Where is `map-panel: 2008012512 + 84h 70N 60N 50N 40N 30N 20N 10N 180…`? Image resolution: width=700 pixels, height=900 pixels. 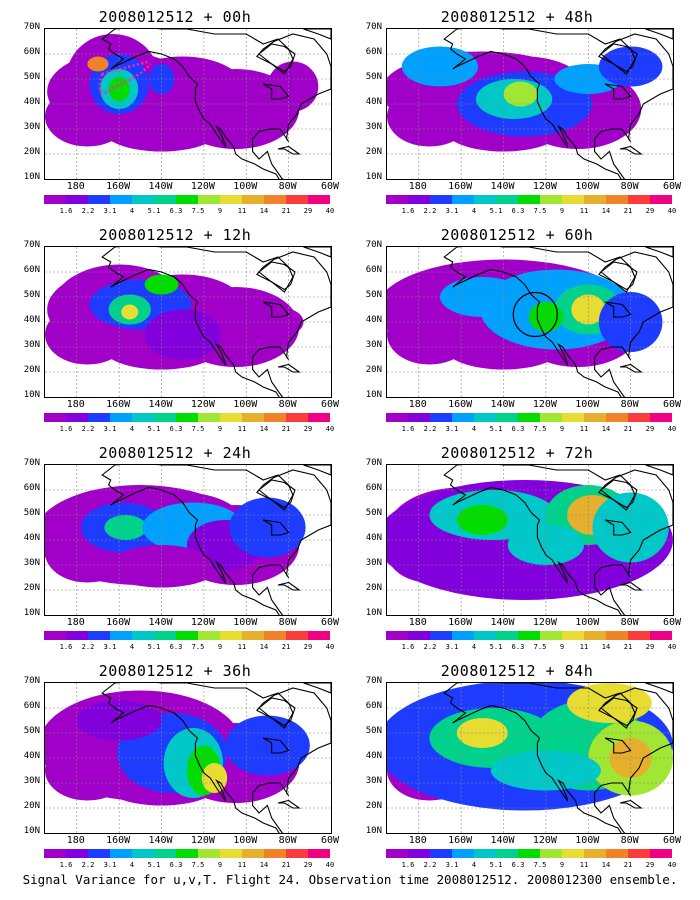 map-panel: 2008012512 + 84h 70N 60N 50N 40N 30N 20N 10N 180… is located at coordinates (517, 768).